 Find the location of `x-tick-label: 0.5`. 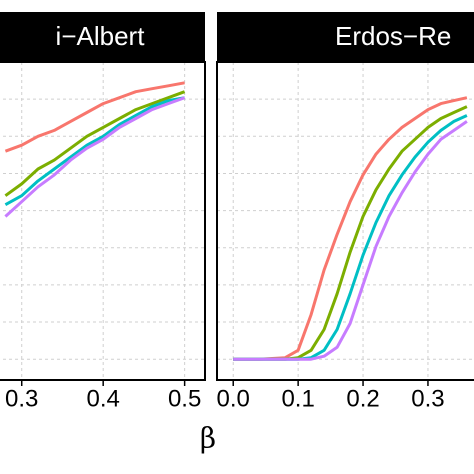

x-tick-label: 0.5 is located at coordinates (184, 398).